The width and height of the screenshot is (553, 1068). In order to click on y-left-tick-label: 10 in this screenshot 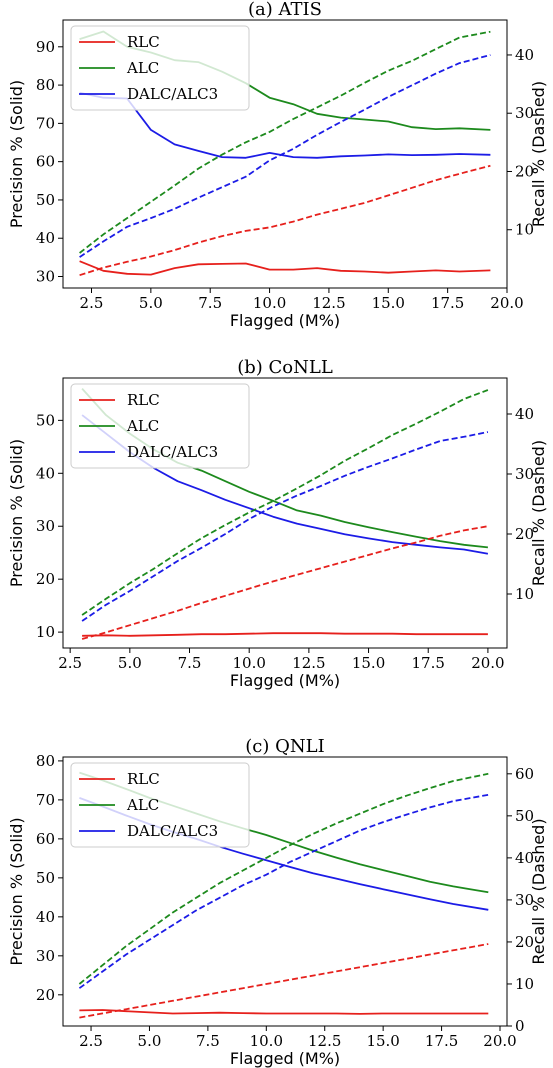, I will do `click(45, 632)`.